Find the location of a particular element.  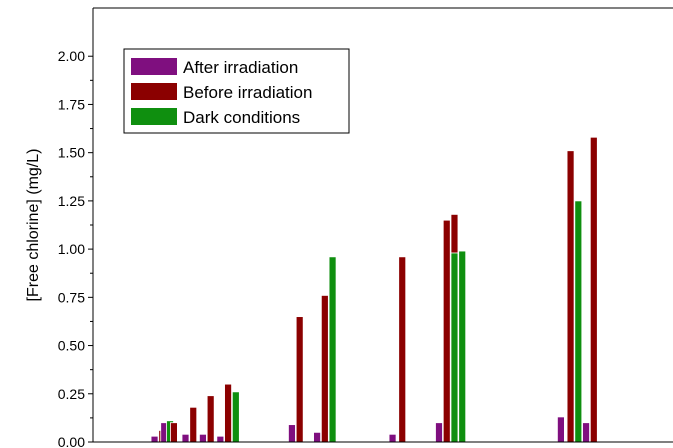

y-ticks-layer: 0.00 0.25 0.50 0.75 1.00 1.25 1.50 1.75 2.00 is located at coordinates (75, 248).